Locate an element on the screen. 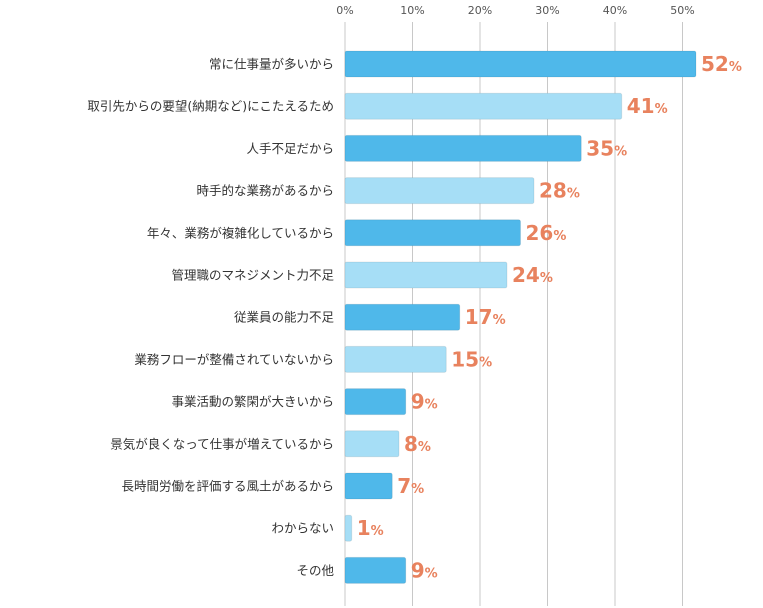 This screenshot has width=763, height=608. category-label: その他 is located at coordinates (315, 570).